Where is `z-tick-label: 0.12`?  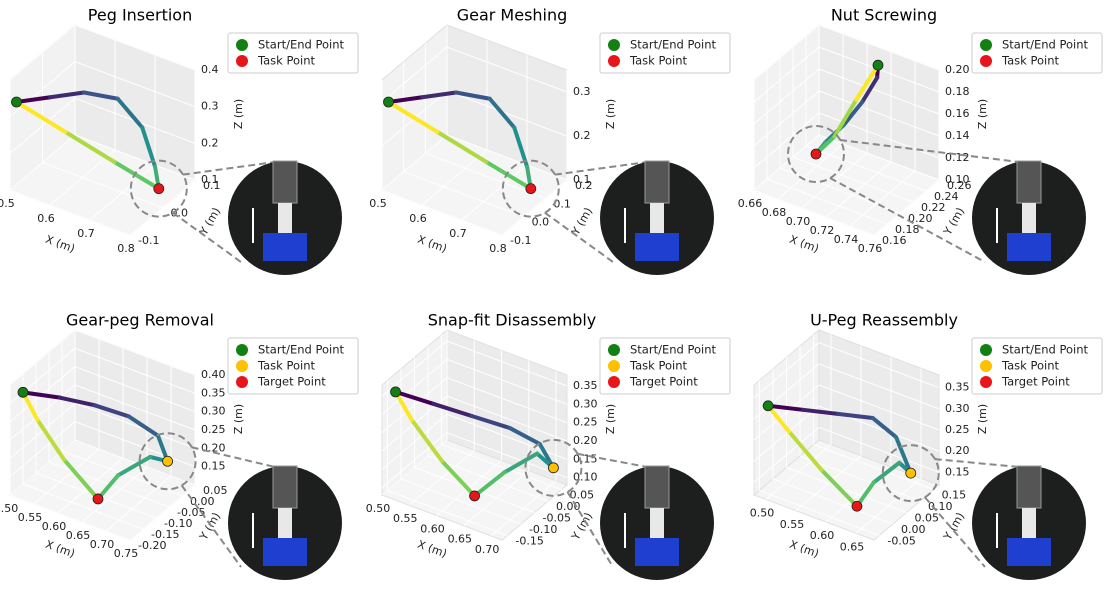 z-tick-label: 0.12 is located at coordinates (957, 157).